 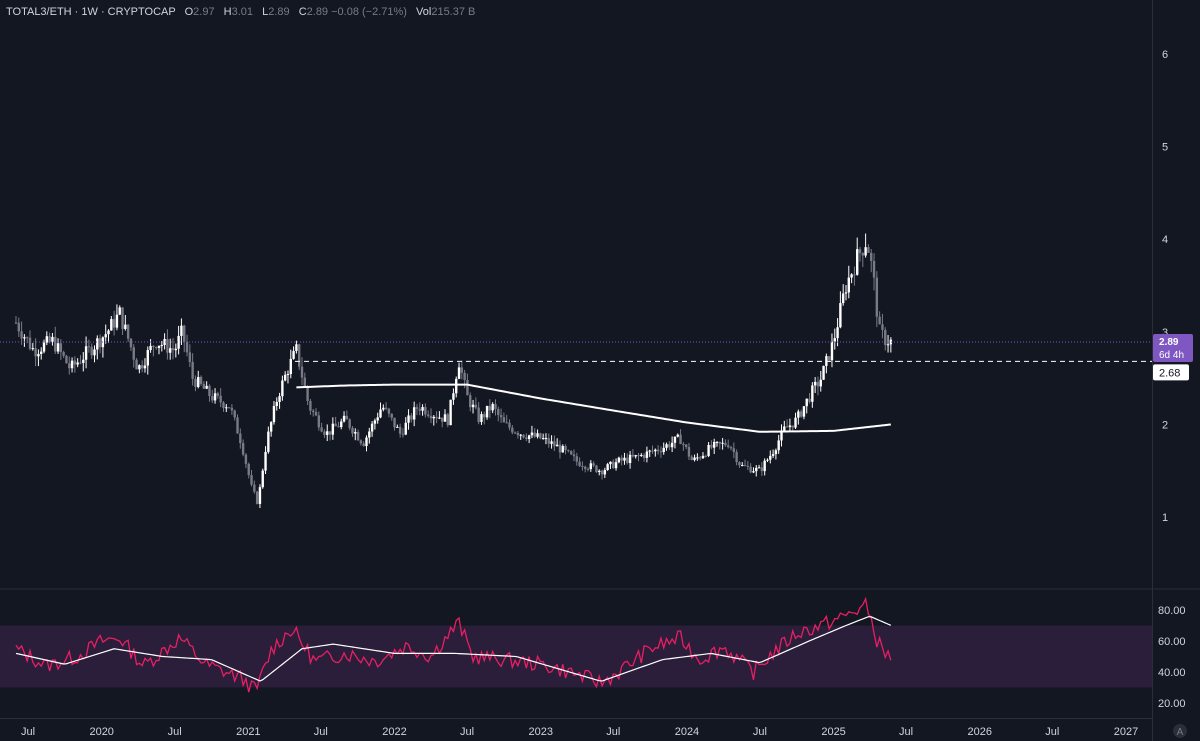 I want to click on time-tick-label: 2020, so click(x=101, y=732).